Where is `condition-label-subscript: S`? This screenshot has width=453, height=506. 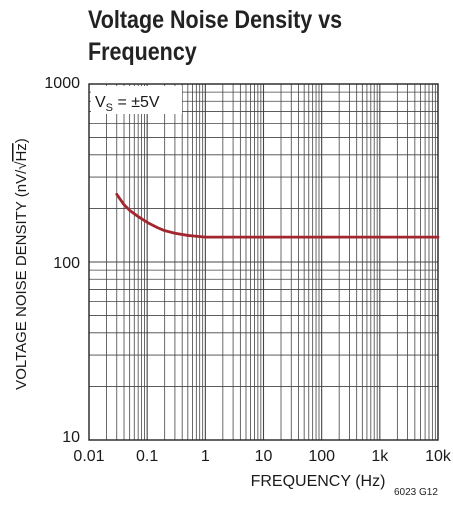 condition-label-subscript: S is located at coordinates (109, 108).